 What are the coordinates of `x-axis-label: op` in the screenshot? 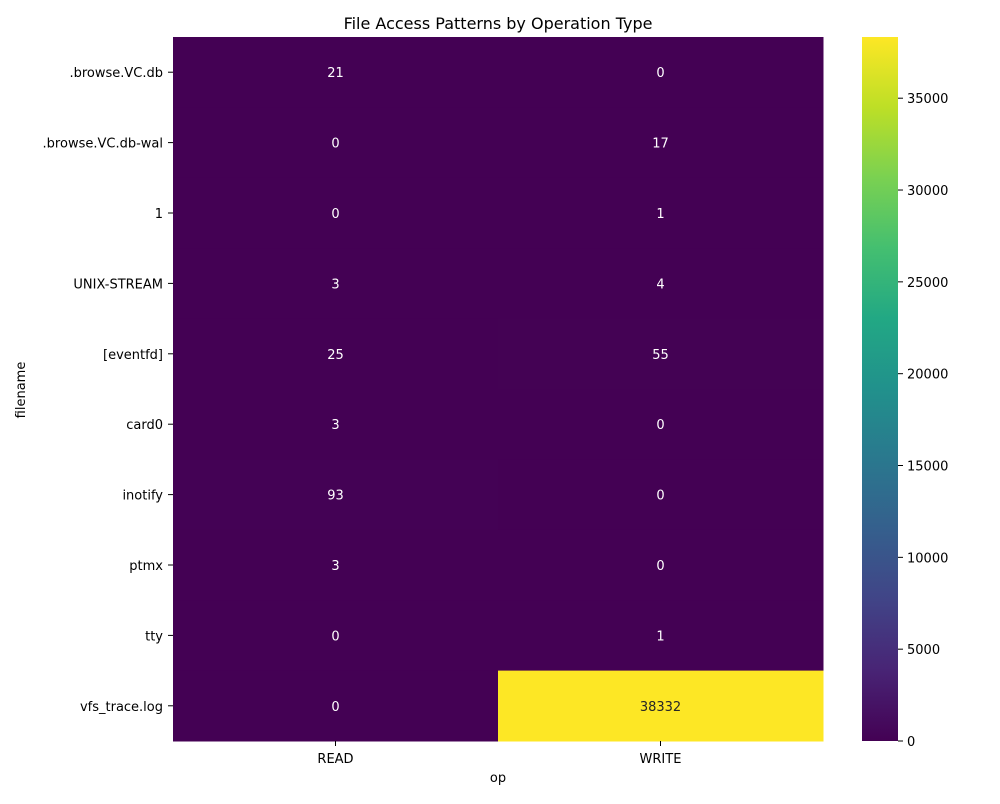 It's located at (498, 778).